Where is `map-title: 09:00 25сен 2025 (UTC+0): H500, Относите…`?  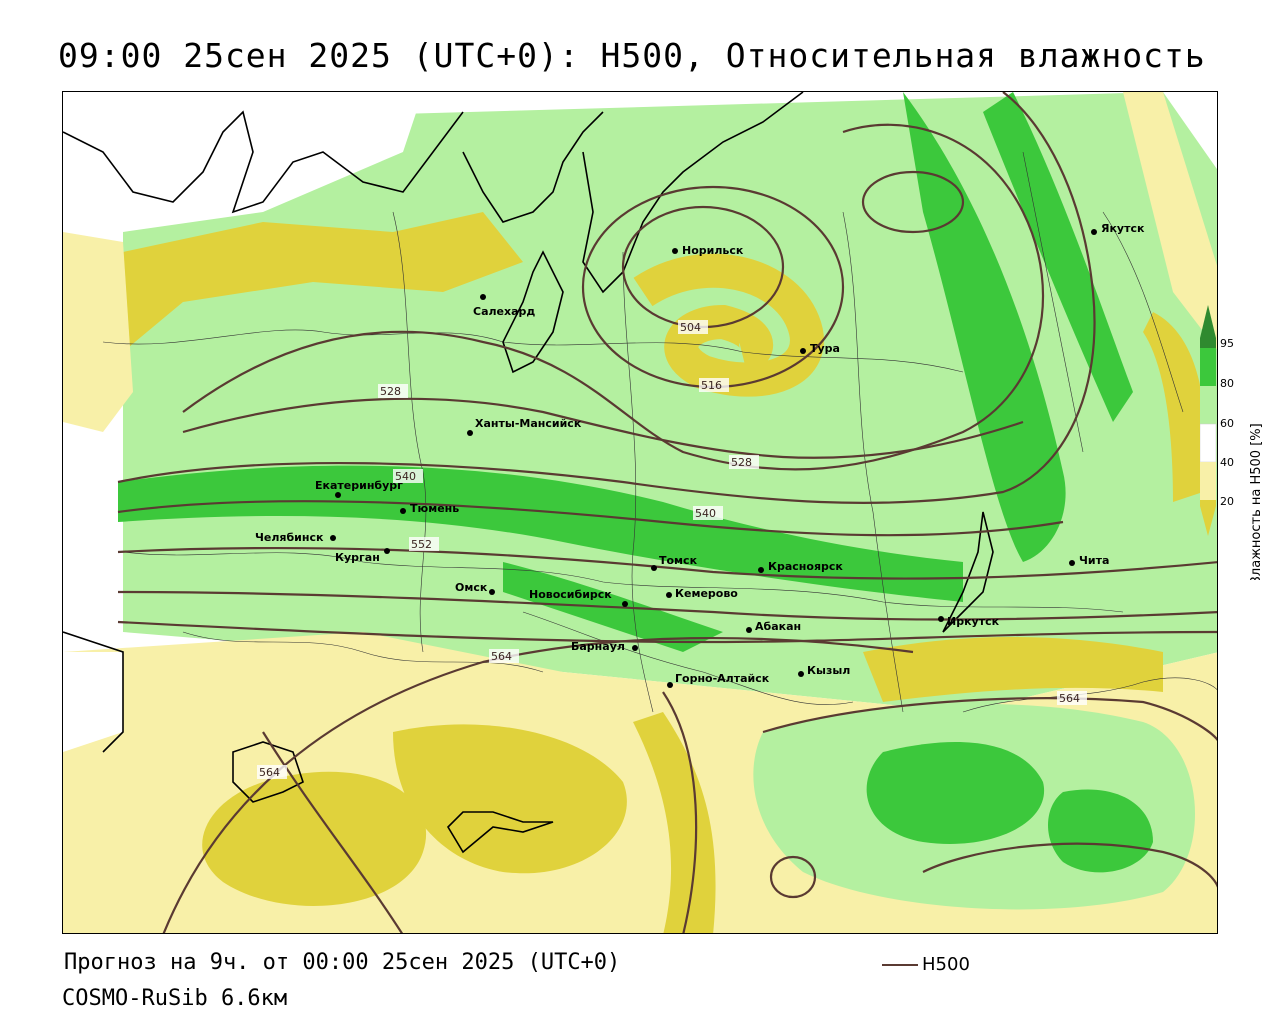
map-title: 09:00 25сен 2025 (UTC+0): H500, Относите… is located at coordinates (632, 55).